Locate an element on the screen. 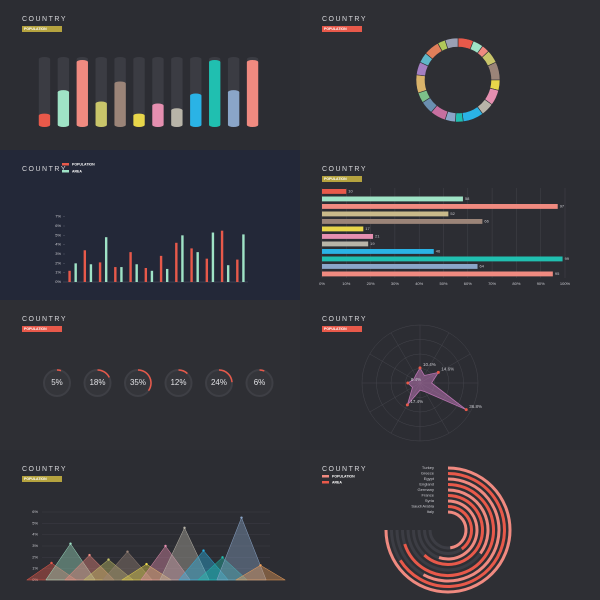  x-tick-label: 60% is located at coordinates (468, 283).